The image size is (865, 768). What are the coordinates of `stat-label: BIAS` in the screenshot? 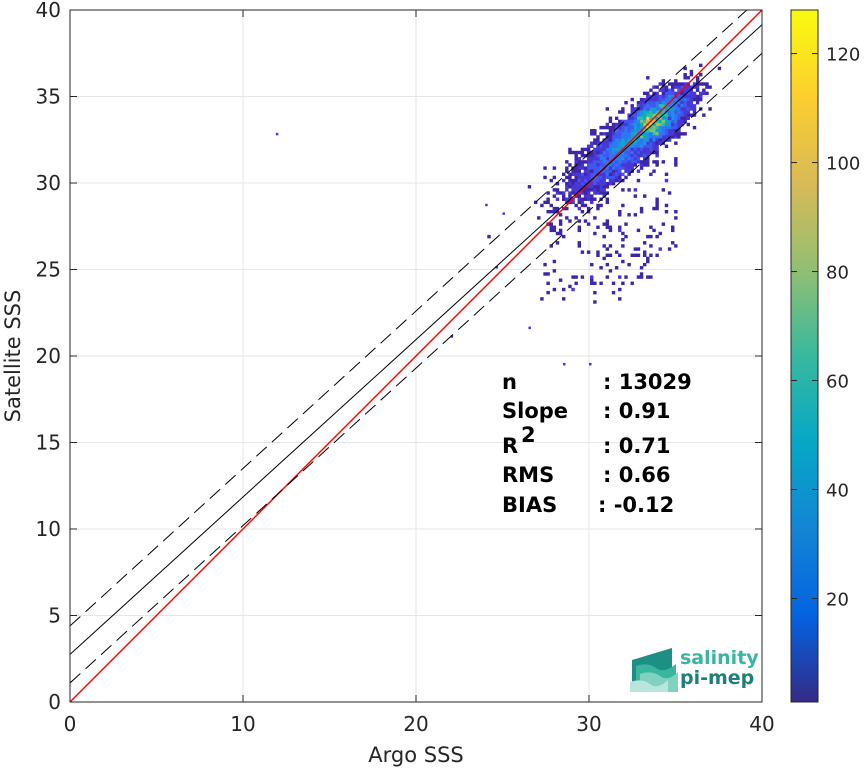 It's located at (529, 505).